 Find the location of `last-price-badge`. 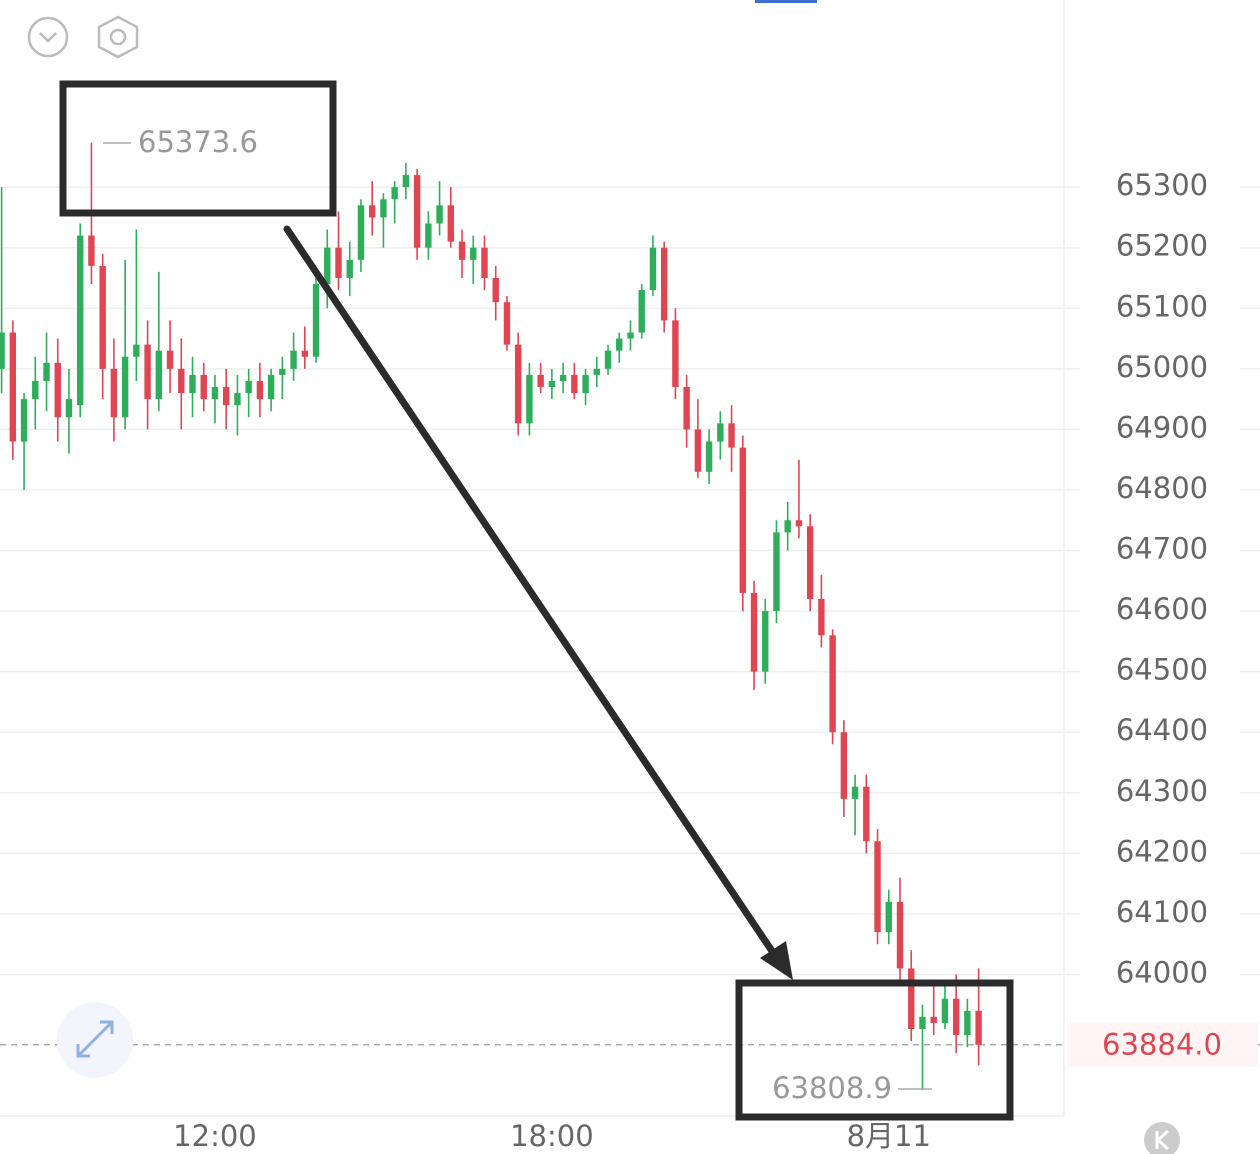

last-price-badge is located at coordinates (1163, 1044).